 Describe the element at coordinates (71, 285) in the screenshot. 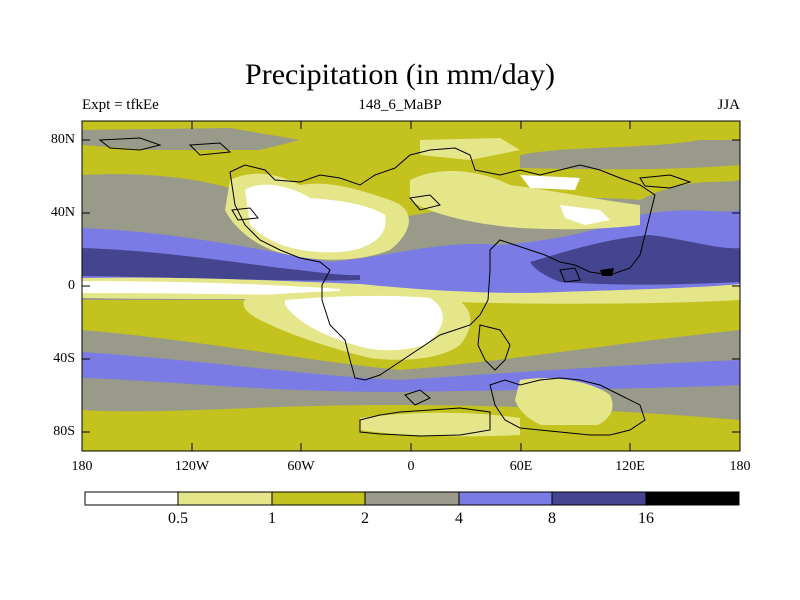

I see `y-tick-label: 0` at that location.